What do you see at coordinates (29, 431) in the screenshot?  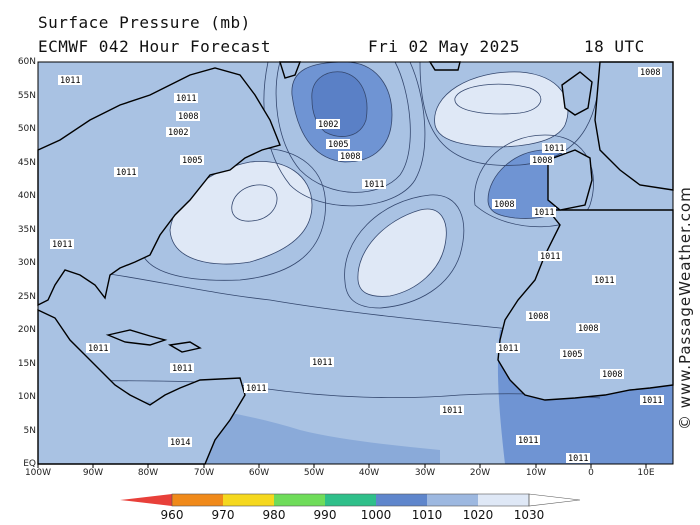 I see `lat-label: 5N` at bounding box center [29, 431].